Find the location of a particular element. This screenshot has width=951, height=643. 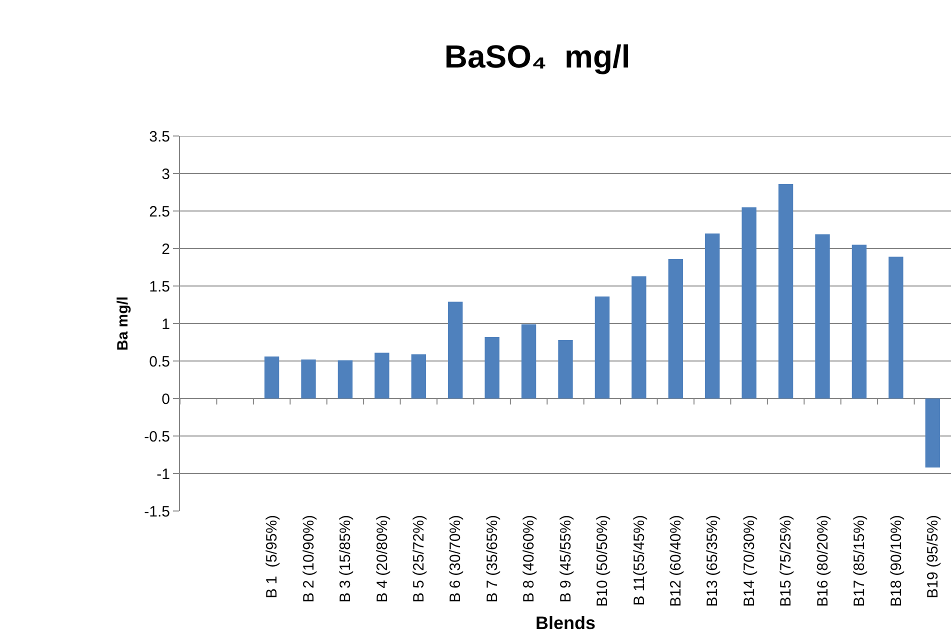

x-tick-label: B 2 (10/90%) is located at coordinates (309, 558).